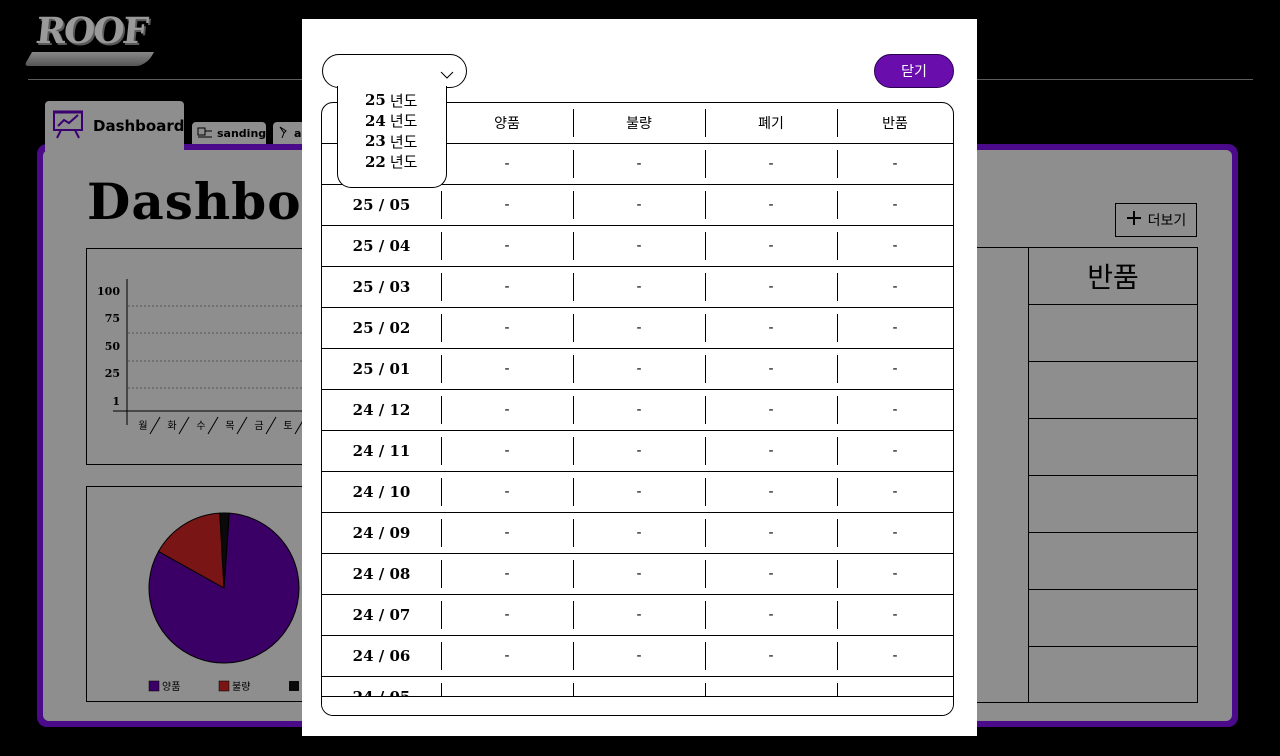  Describe the element at coordinates (914, 71) in the screenshot. I see `close-button: 닫기` at that location.